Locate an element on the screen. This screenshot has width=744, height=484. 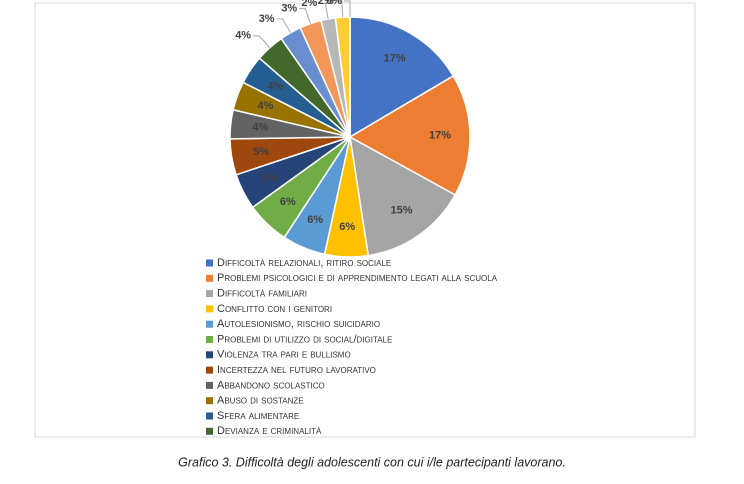
legend-label: Conflitto con i genitori is located at coordinates (274, 309).